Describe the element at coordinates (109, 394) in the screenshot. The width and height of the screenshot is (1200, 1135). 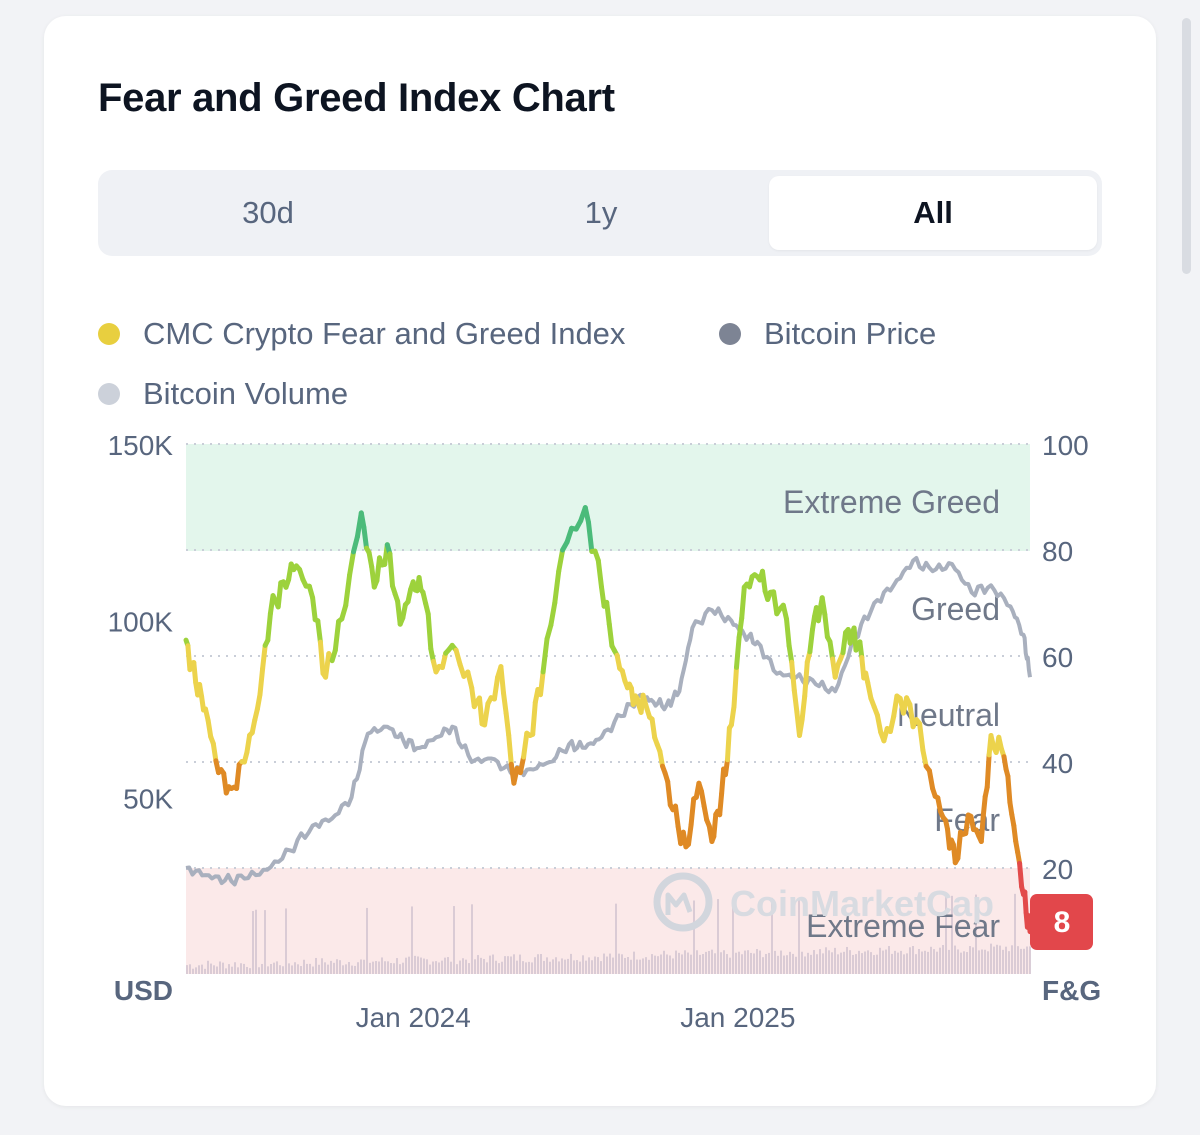
I see `legend-dot-icon` at that location.